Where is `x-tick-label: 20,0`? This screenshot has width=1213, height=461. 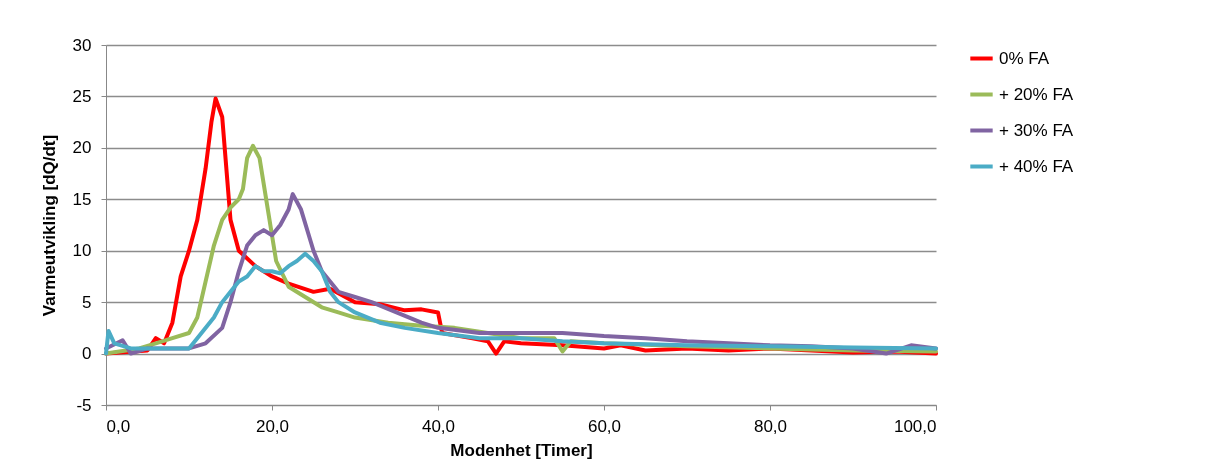 x-tick-label: 20,0 is located at coordinates (272, 426).